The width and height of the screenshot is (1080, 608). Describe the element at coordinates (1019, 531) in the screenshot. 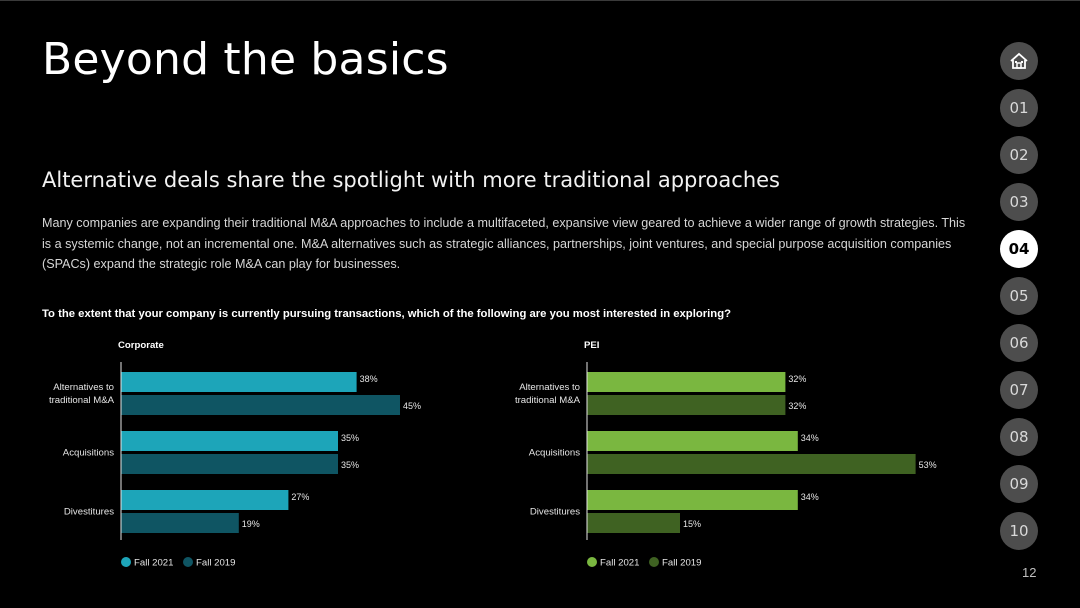

I see `nav-section-10: 10` at that location.